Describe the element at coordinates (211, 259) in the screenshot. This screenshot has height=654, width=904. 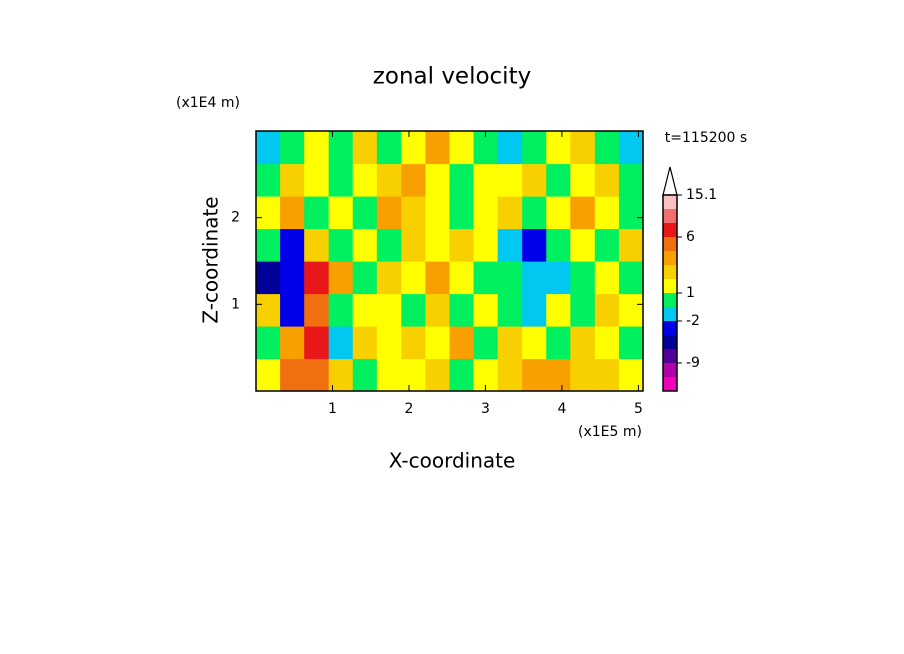
I see `y-axis-label: Z-coordinate` at that location.